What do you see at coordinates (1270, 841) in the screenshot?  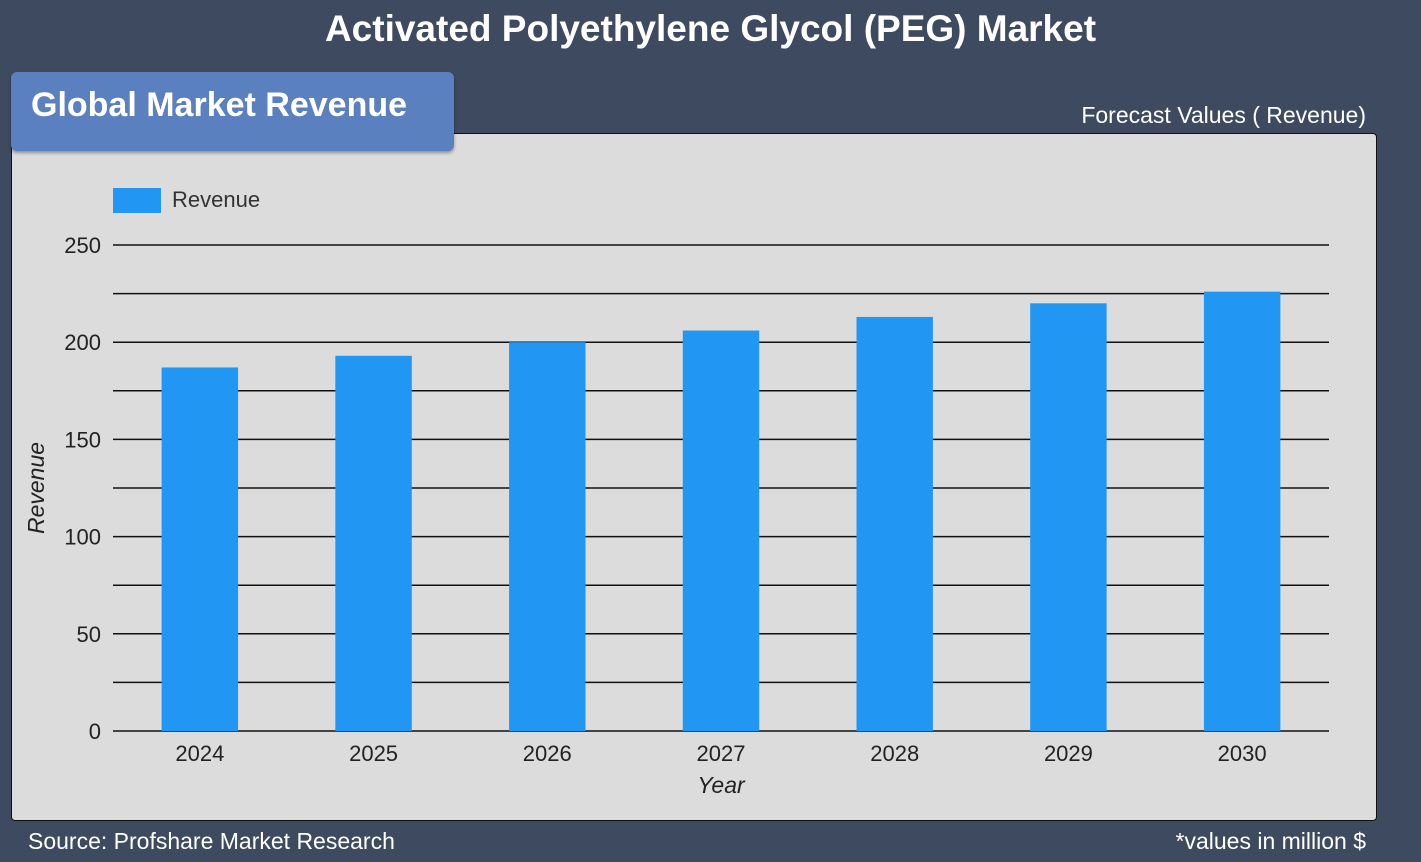 I see `units-note: *values in million $` at bounding box center [1270, 841].